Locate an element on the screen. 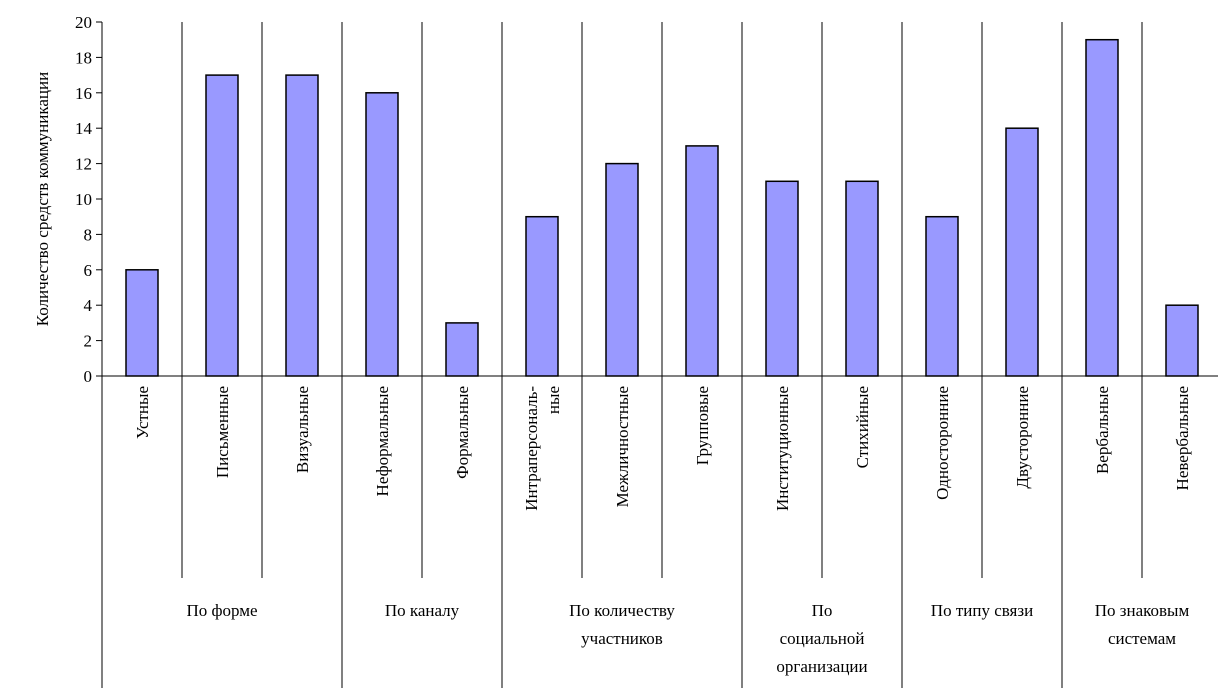 This screenshot has height=693, width=1218. y-axis-label: Количество средств коммуникации is located at coordinates (42, 199).